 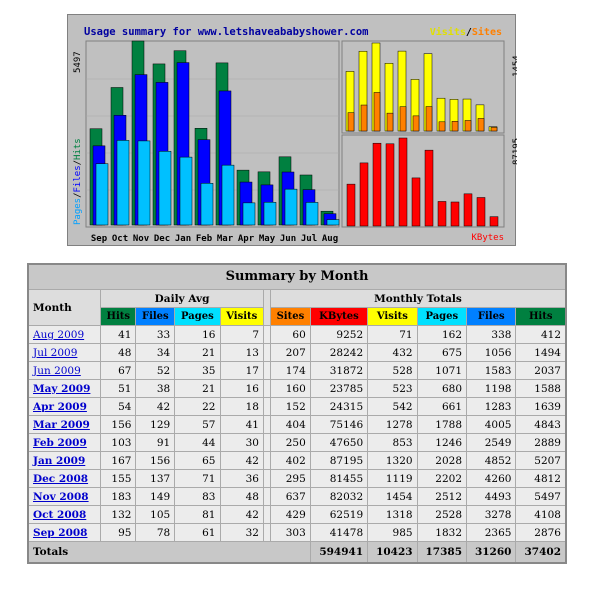 What do you see at coordinates (155, 442) in the screenshot?
I see `daily-files-cell: 91` at bounding box center [155, 442].